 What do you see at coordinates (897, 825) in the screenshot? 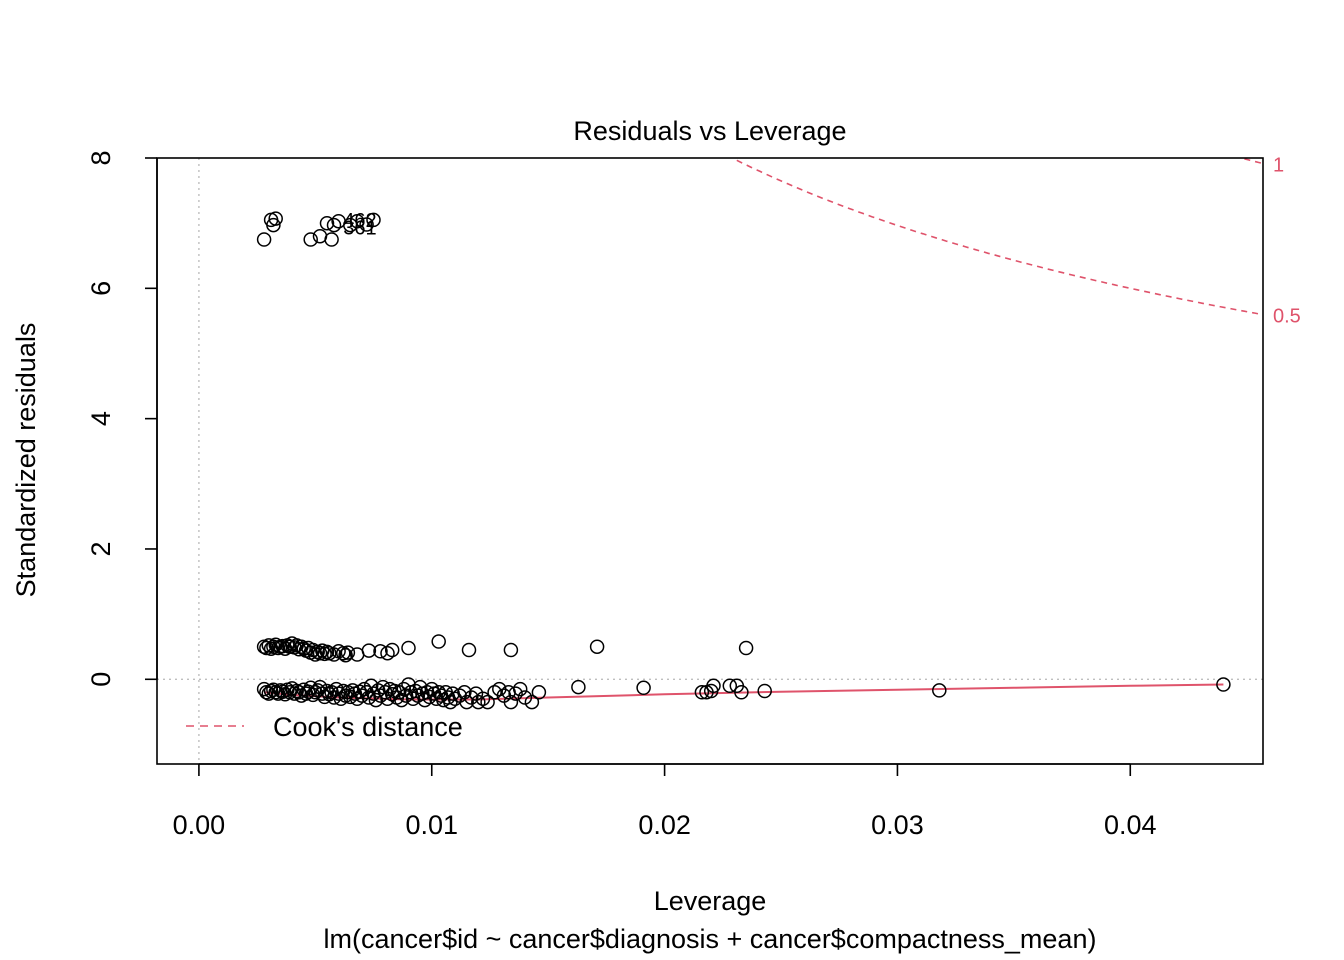
I see `x-tick-label: 0.03` at bounding box center [897, 825].